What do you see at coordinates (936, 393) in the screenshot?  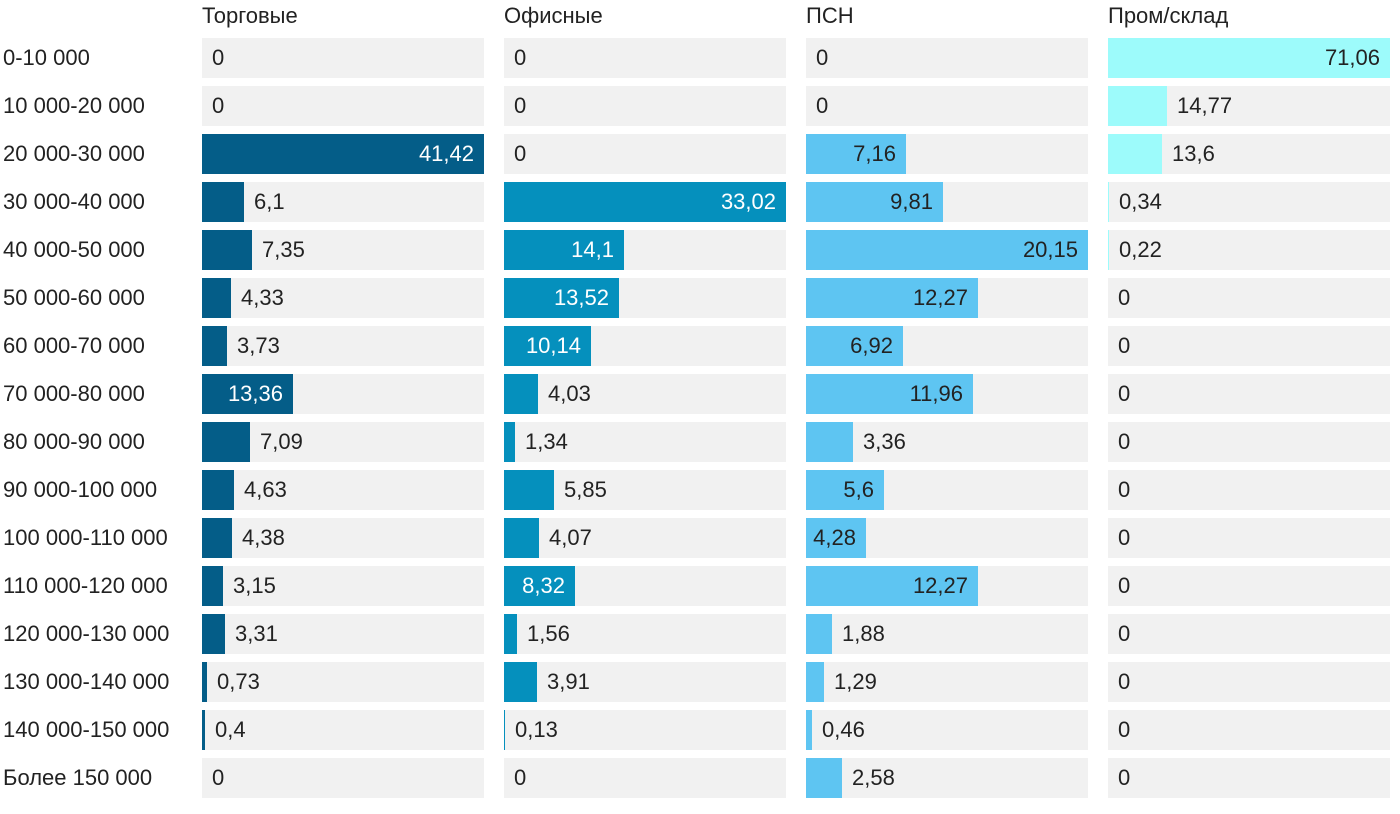 I see `data-label: 11,96` at bounding box center [936, 393].